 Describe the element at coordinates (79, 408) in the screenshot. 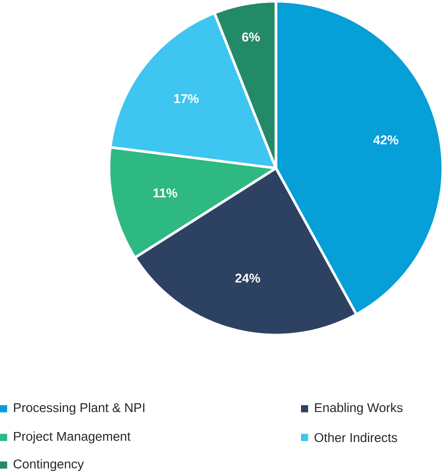

I see `legend-label: Processing Plant & NPI` at that location.